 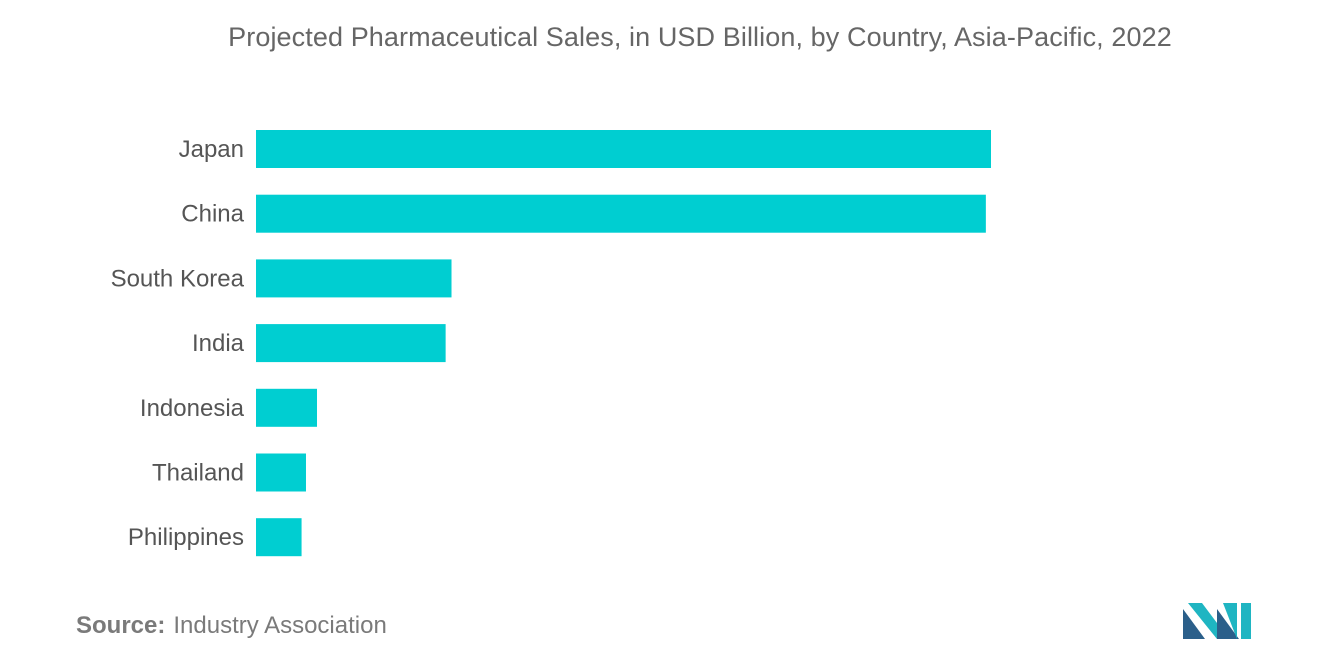 I want to click on source-note: Source: Industry Association, so click(x=231, y=626).